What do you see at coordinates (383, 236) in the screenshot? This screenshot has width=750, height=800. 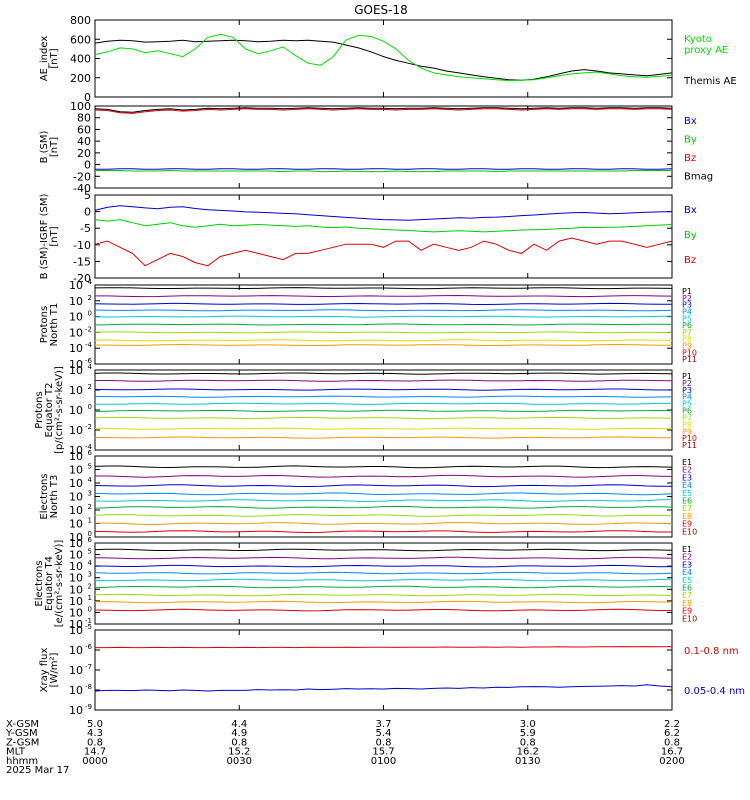 I see `panel-frame` at bounding box center [383, 236].